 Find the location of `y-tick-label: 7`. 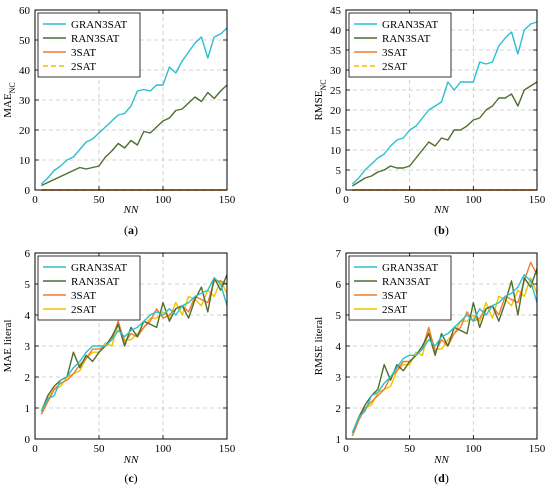

y-tick-label: 7 is located at coordinates (339, 254).